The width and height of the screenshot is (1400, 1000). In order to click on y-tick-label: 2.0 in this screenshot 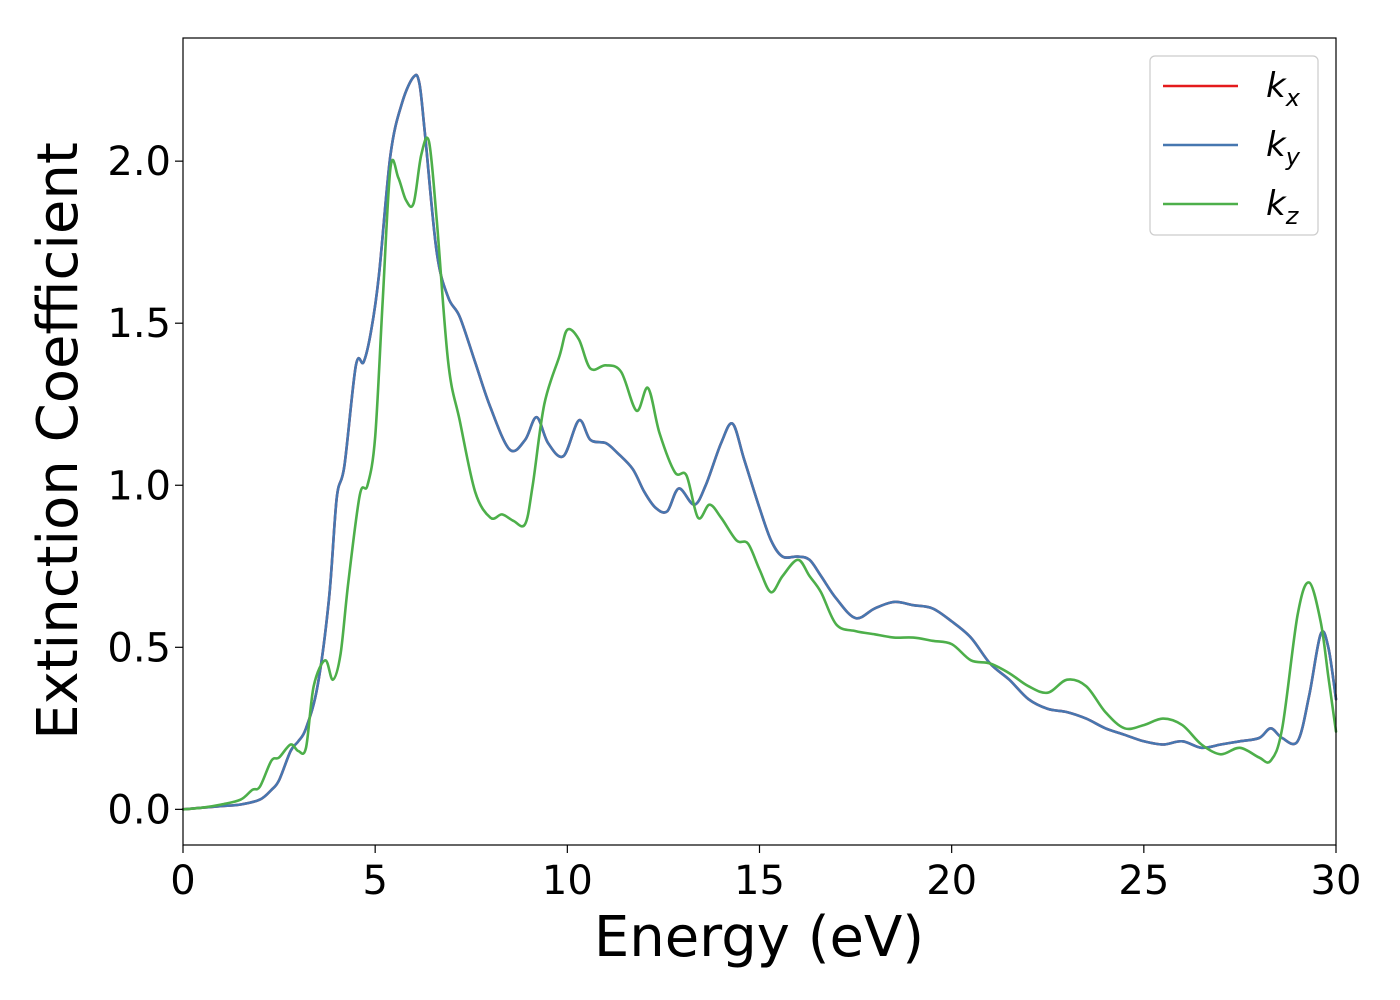, I will do `click(139, 162)`.